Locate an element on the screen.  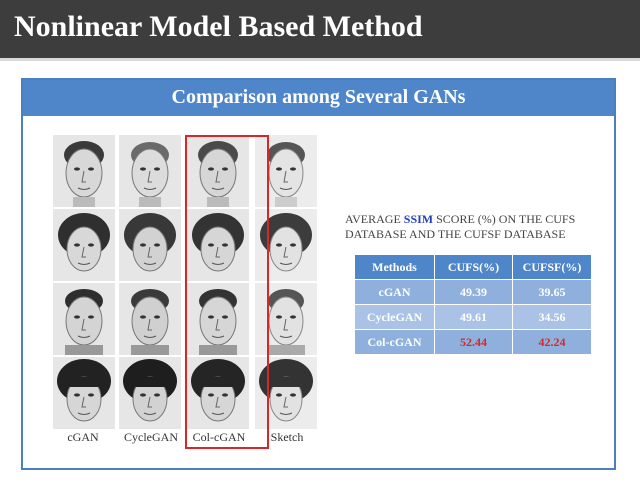
table-cell: Col-cGAN is located at coordinates (394, 342).